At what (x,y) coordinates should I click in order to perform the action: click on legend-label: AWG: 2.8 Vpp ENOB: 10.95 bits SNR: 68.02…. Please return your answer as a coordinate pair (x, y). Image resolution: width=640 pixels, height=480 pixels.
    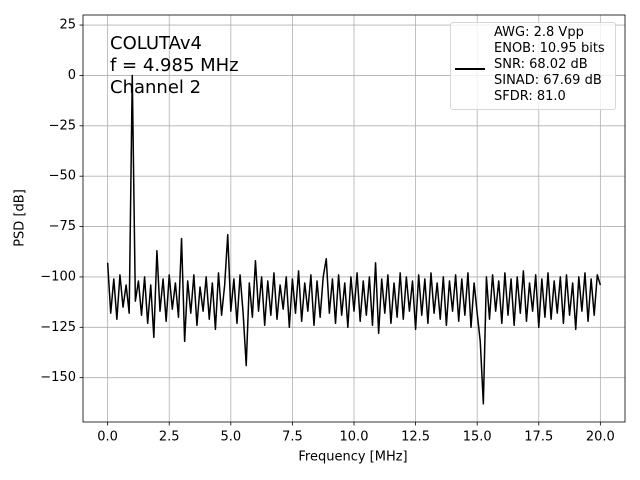
    Looking at the image, I should click on (549, 64).